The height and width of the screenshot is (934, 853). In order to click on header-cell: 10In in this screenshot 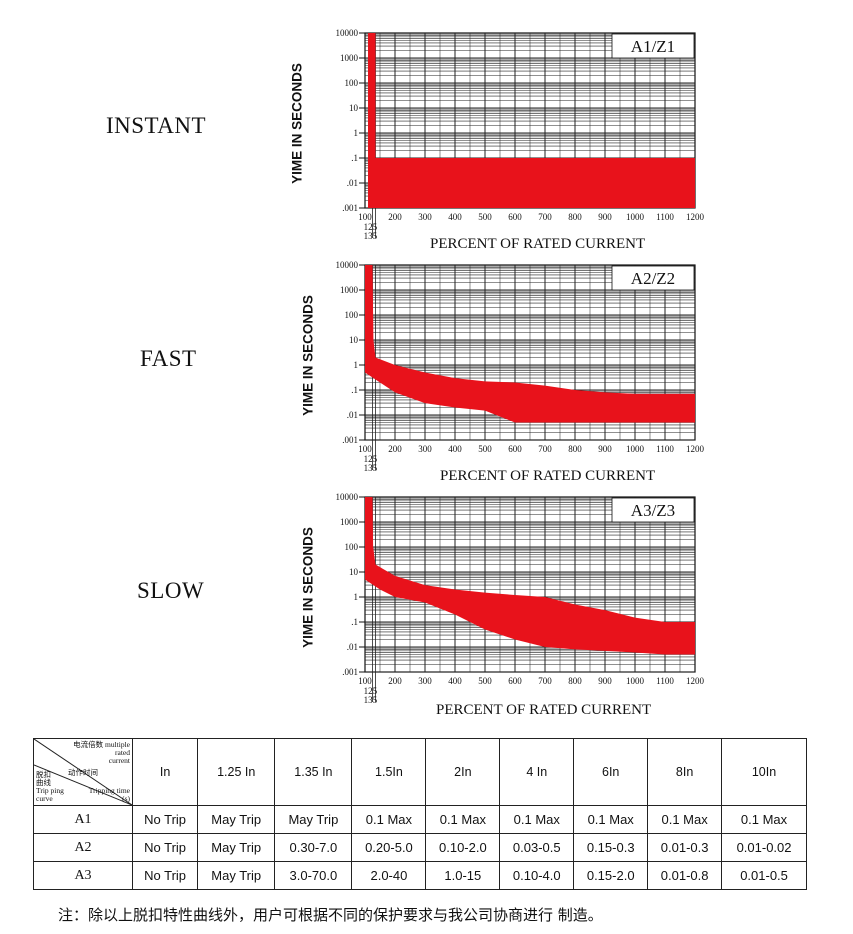, I will do `click(764, 772)`.